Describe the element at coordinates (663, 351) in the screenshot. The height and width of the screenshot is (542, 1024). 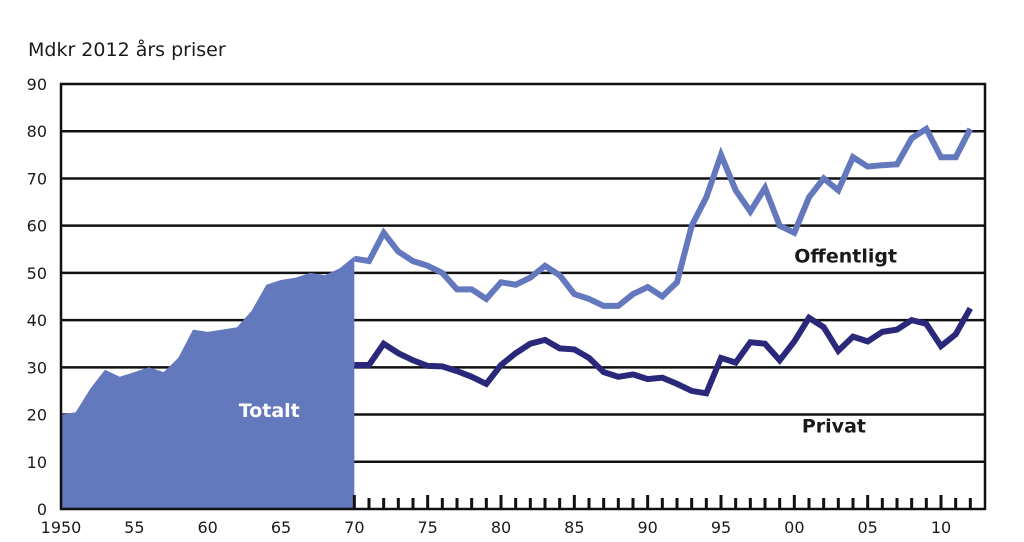
I see `line-privat` at that location.